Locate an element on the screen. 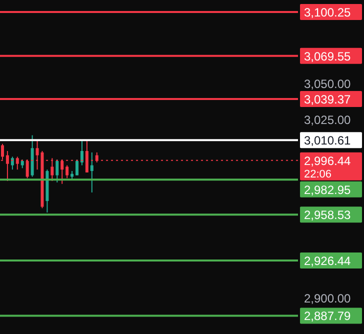 The image size is (364, 334). ref-line-label: 2,958.53 is located at coordinates (328, 215).